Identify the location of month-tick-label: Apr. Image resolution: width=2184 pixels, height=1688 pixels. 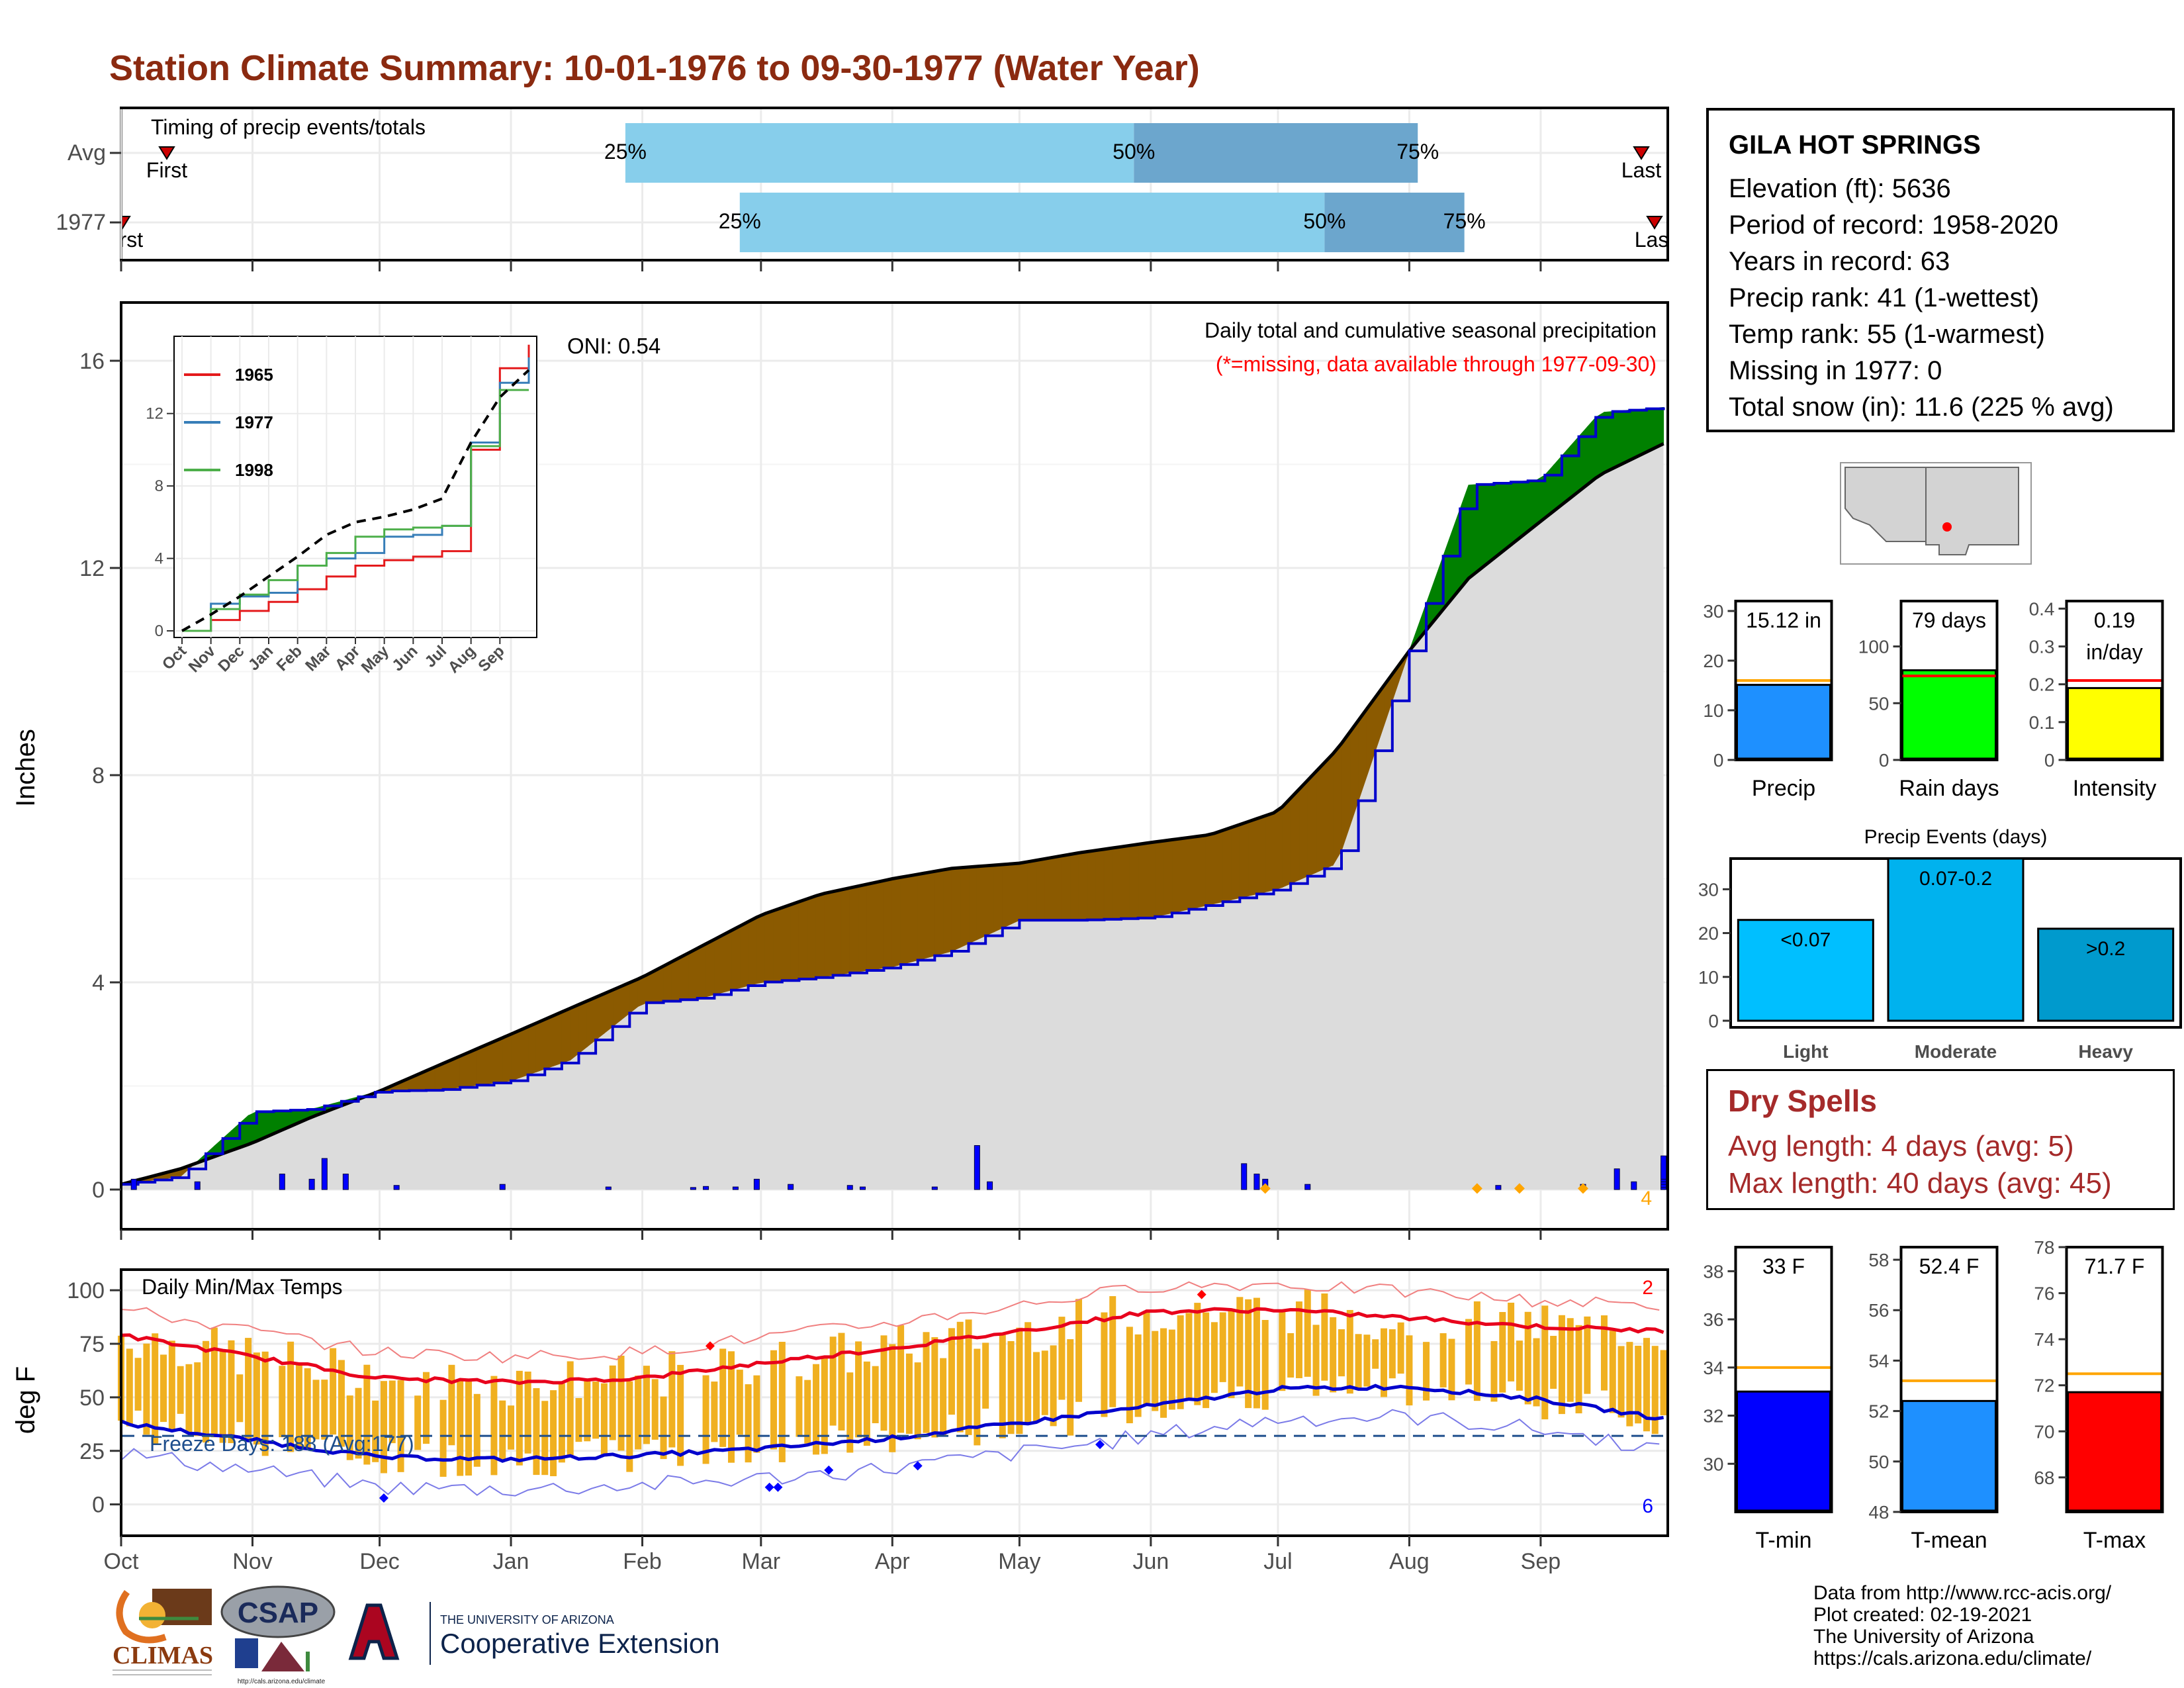
(893, 1561).